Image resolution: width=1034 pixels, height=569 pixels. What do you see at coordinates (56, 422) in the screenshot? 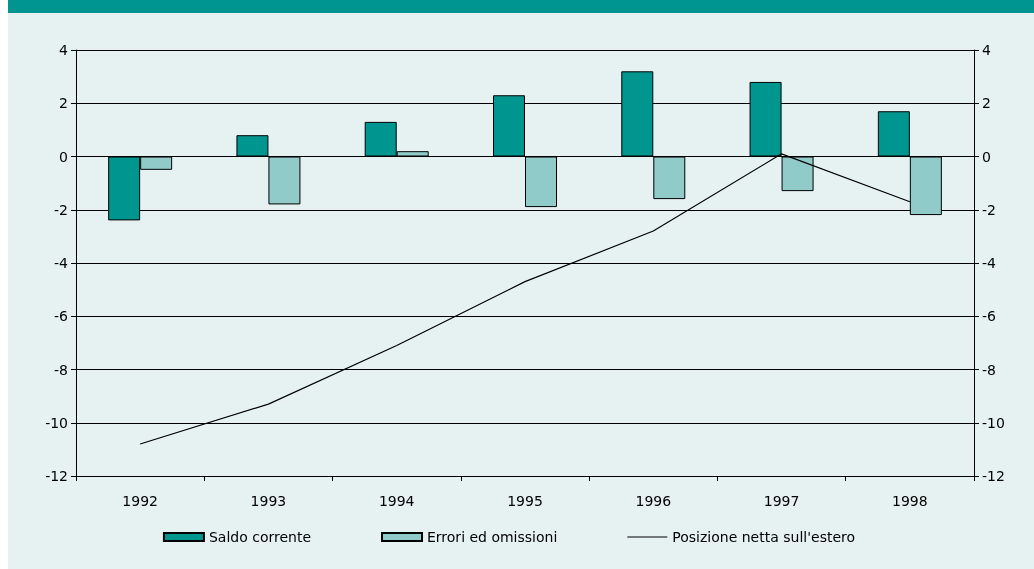
I see `y-tick-label: -10` at bounding box center [56, 422].